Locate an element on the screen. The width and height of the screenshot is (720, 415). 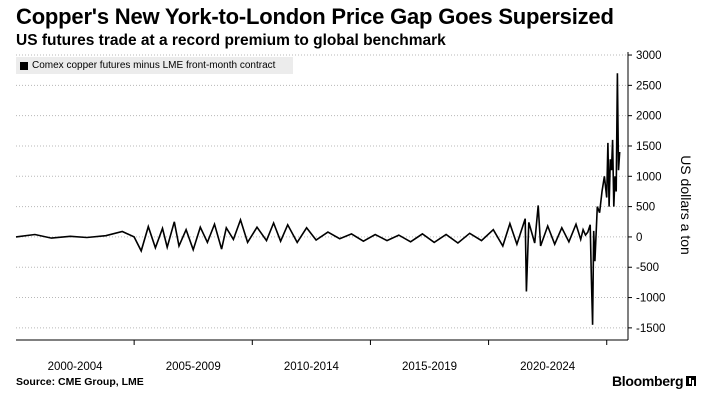
x-tick-label: 2010-2014 is located at coordinates (312, 367).